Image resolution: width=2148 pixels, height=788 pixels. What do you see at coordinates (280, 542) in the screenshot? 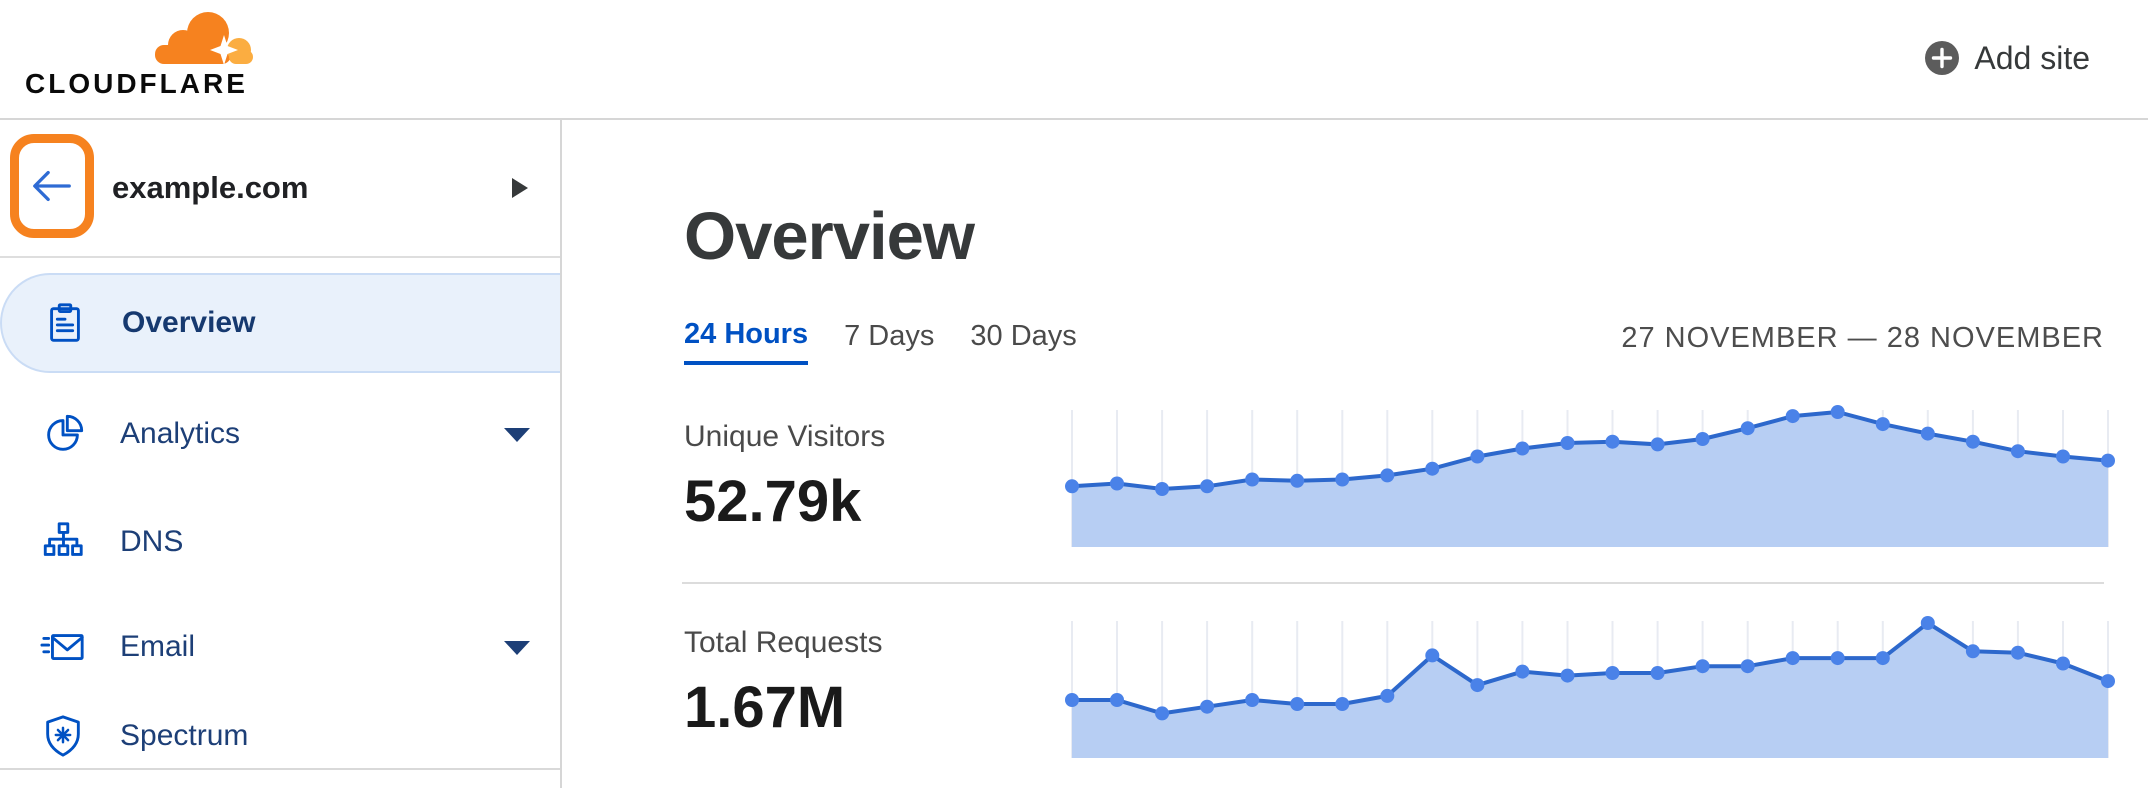
I see `sidebar-item-dns: DNS` at bounding box center [280, 542].